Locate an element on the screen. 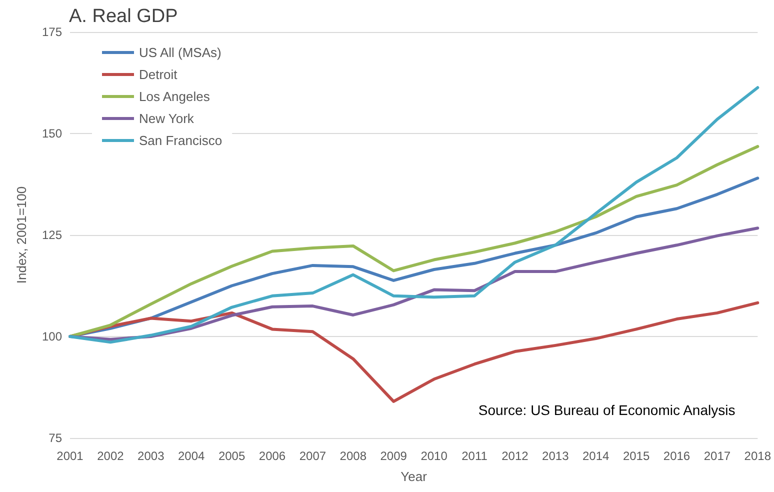 The height and width of the screenshot is (492, 774). y-tick-label: 75 is located at coordinates (55, 438).